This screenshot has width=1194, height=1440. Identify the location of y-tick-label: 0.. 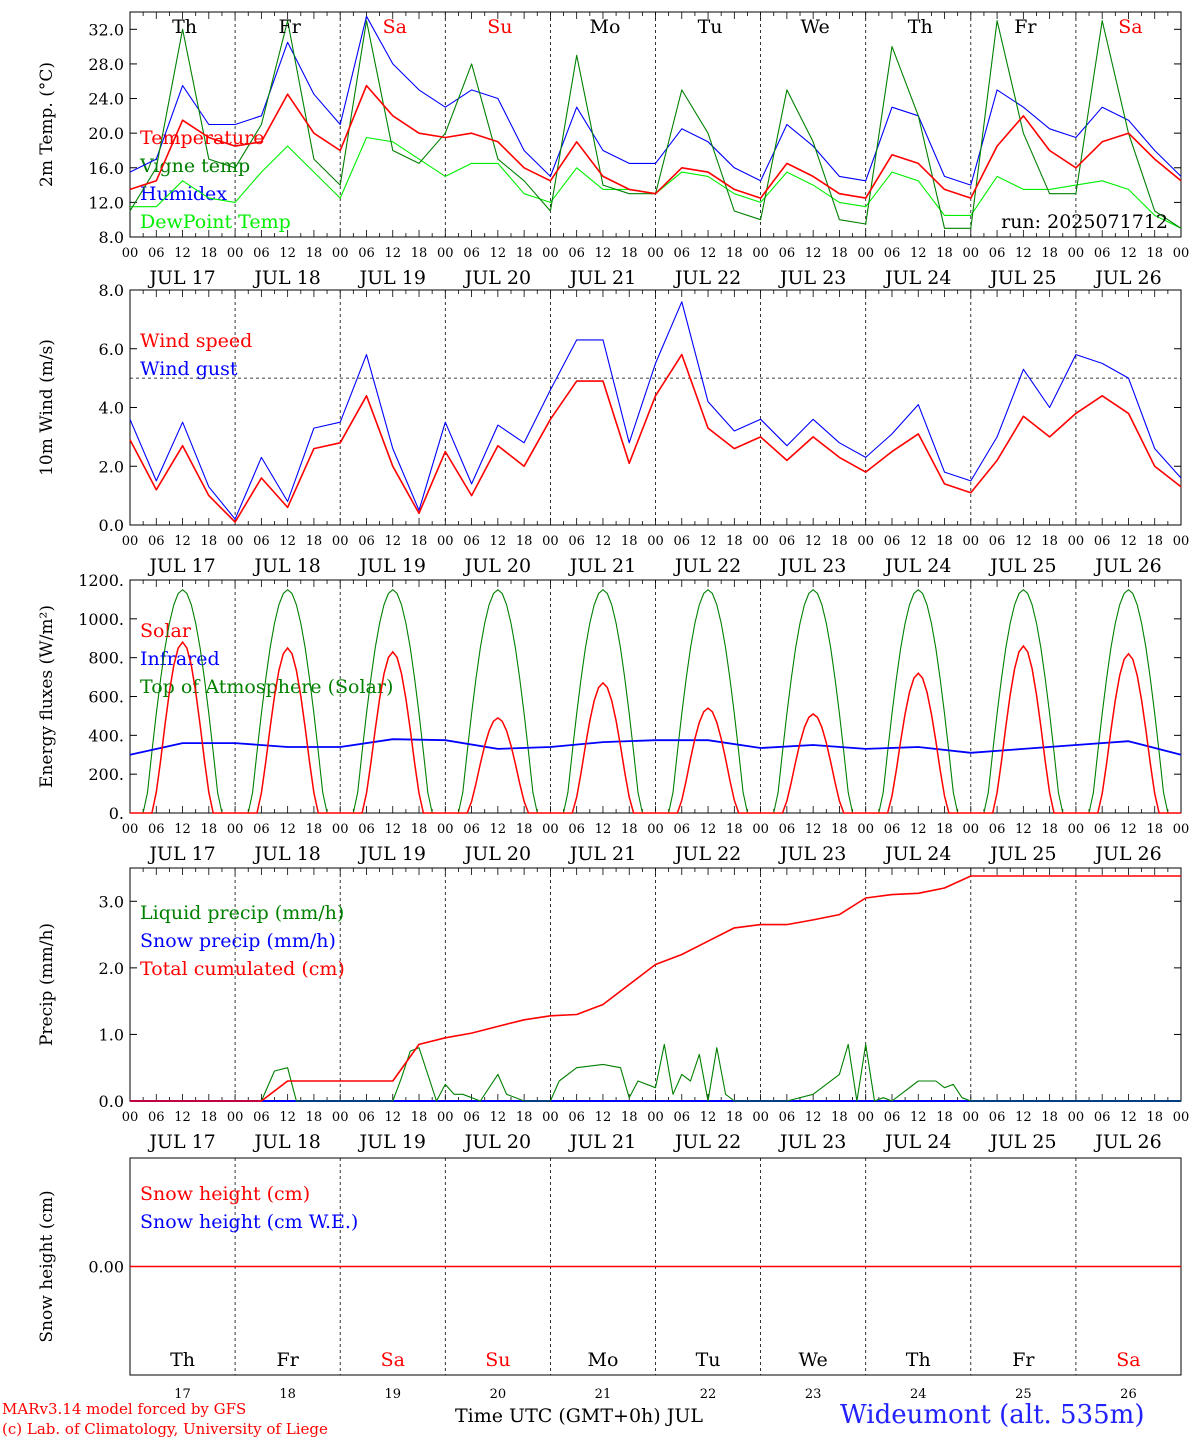
(116, 813).